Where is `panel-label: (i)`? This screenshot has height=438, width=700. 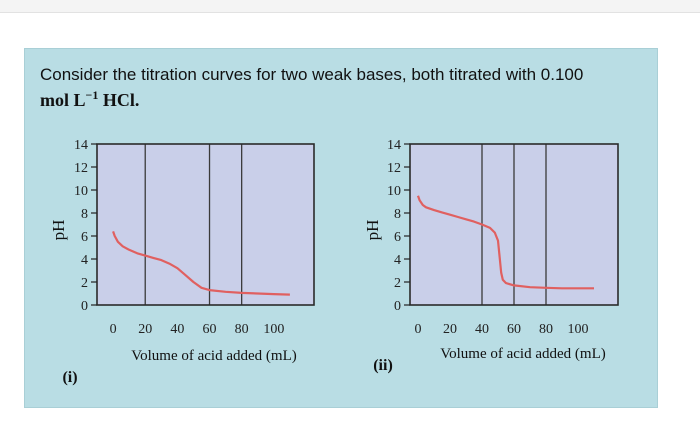
panel-label: (i) is located at coordinates (69, 377).